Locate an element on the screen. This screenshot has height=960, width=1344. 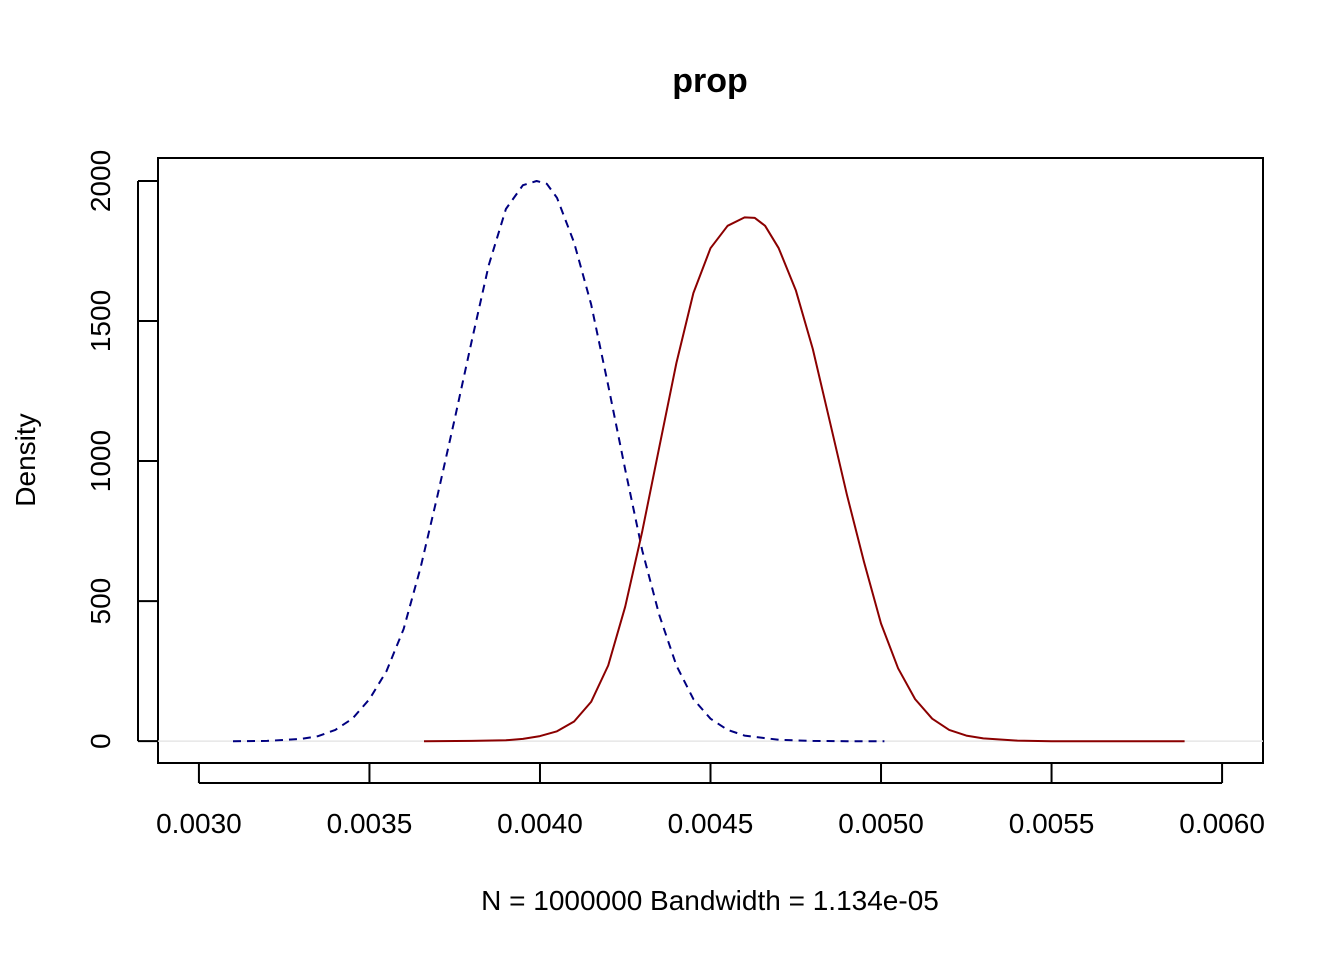
y-tick-label: 500 is located at coordinates (100, 601).